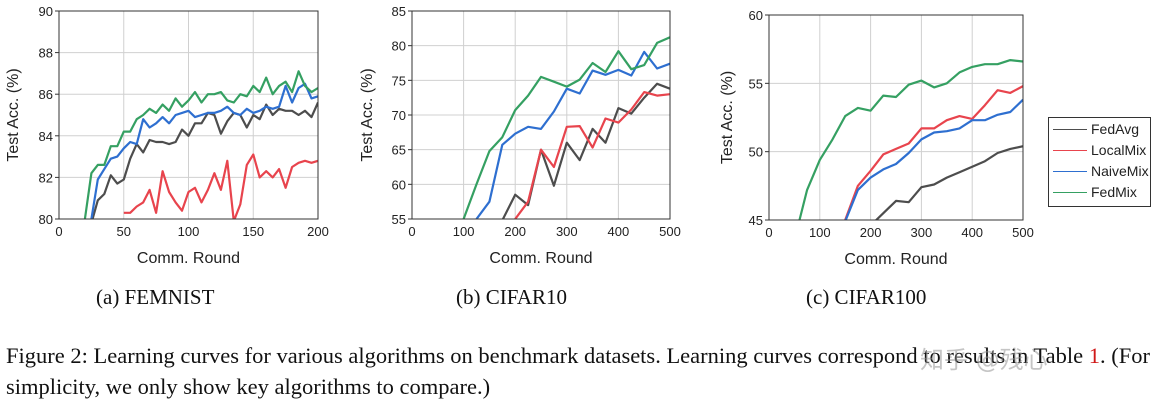 This screenshot has width=1162, height=407. What do you see at coordinates (756, 152) in the screenshot?
I see `y-tick-label: 50` at bounding box center [756, 152].